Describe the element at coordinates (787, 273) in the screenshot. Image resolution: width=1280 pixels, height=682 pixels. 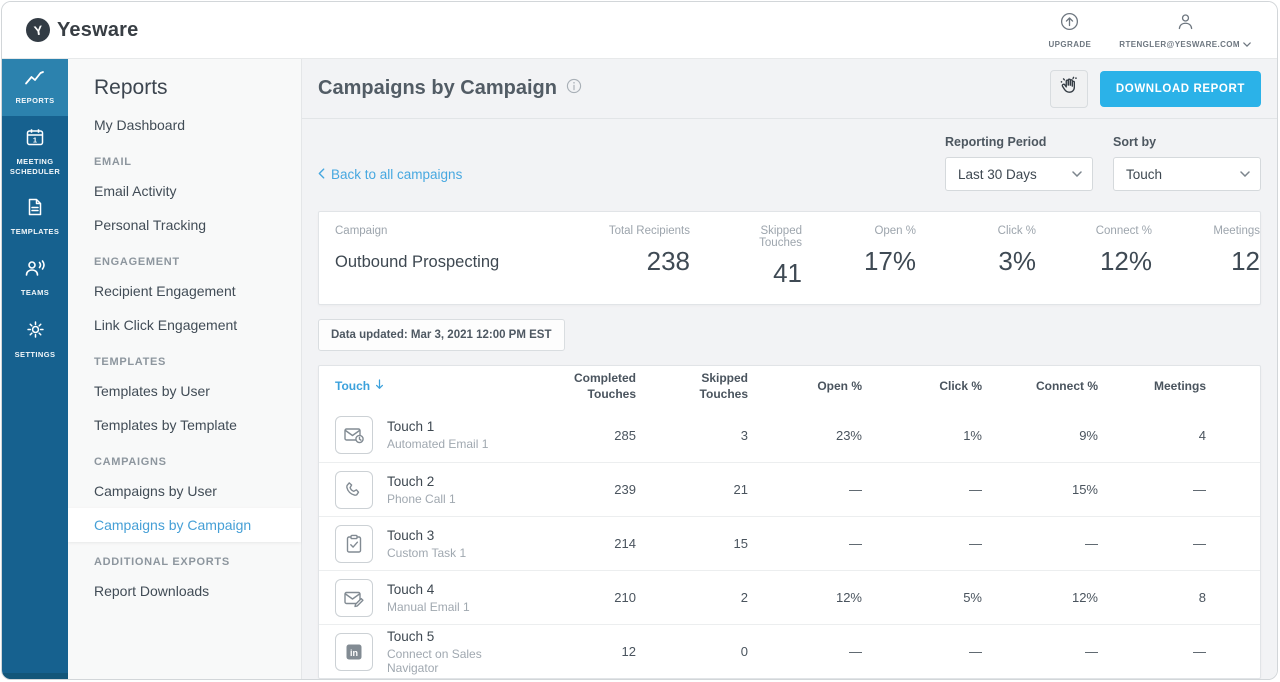
I see `summary-skipped-touches-value: 41` at that location.